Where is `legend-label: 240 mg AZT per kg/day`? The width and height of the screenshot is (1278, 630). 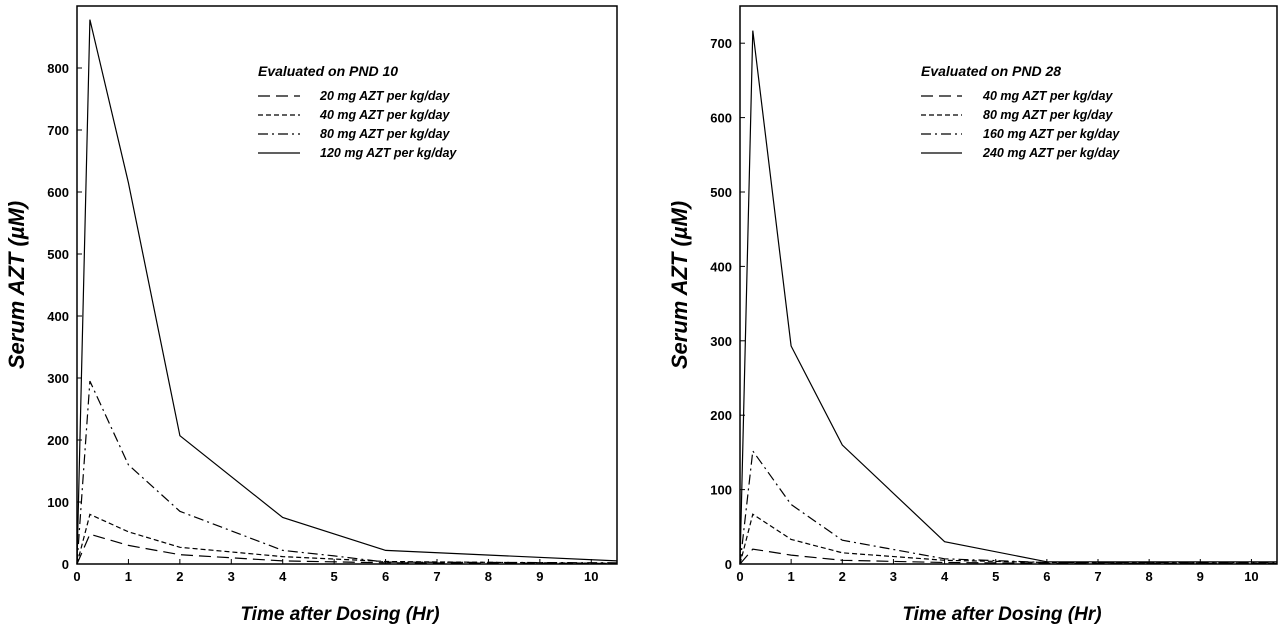
legend-label: 240 mg AZT per kg/day is located at coordinates (1051, 153).